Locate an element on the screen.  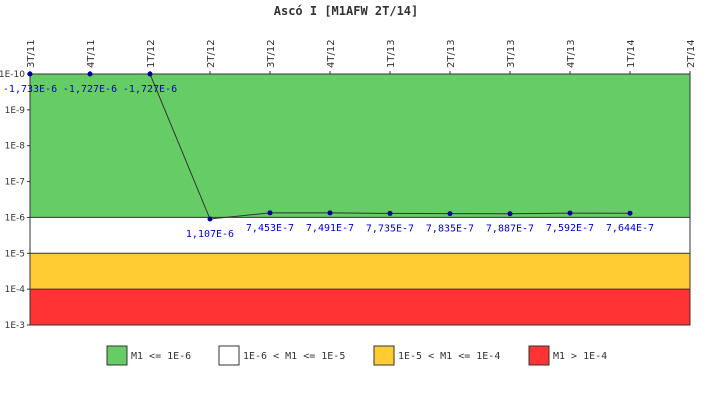
data-label-9: 7,592E-7 is located at coordinates (570, 228).